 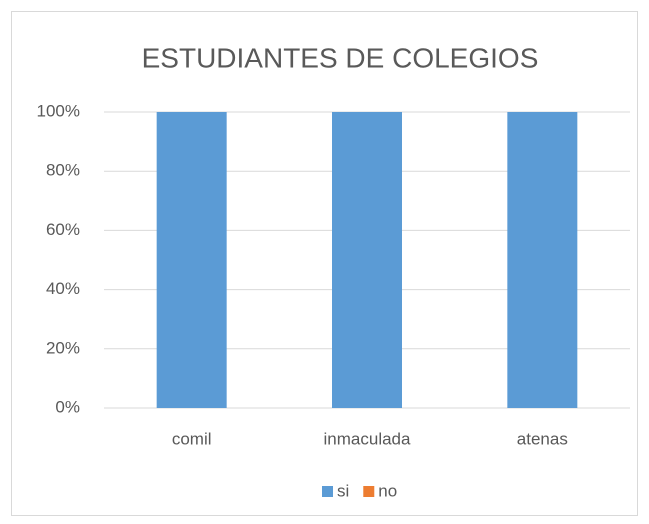 I want to click on x-tick-label: inmaculada, so click(x=367, y=438).